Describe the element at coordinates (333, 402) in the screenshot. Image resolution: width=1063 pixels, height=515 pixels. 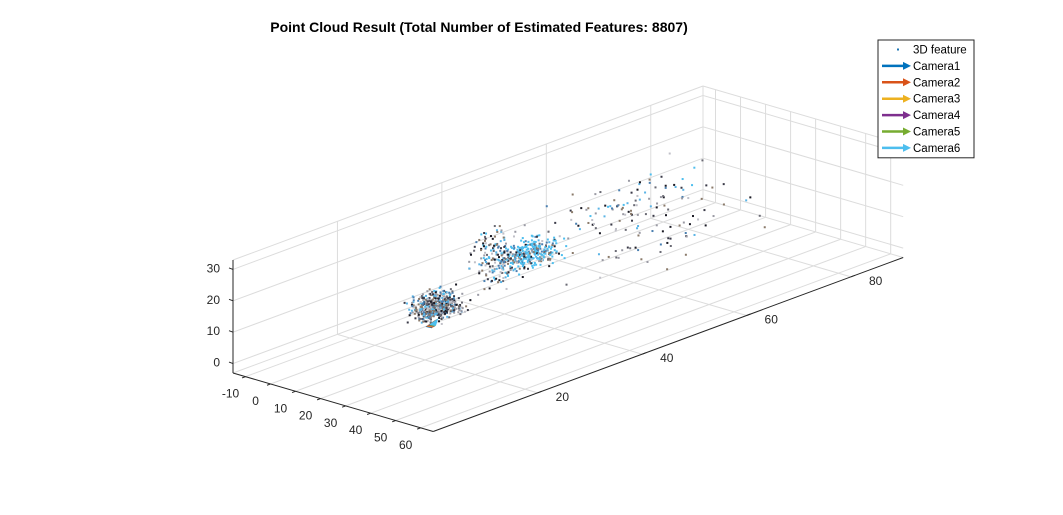
I see `x-axis-line` at that location.